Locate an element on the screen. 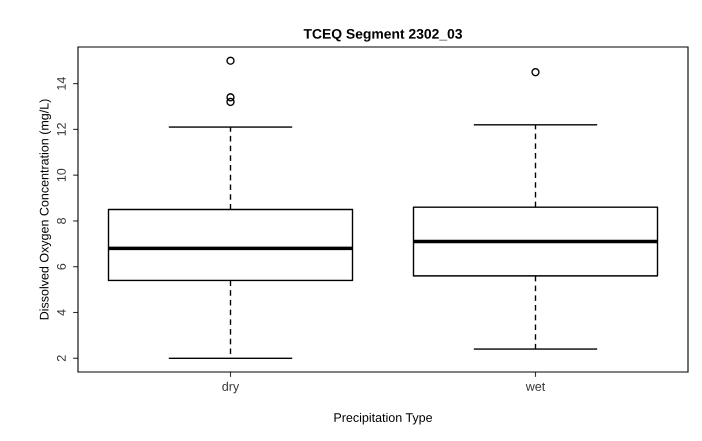  y-tick-label: 10 is located at coordinates (61, 175).